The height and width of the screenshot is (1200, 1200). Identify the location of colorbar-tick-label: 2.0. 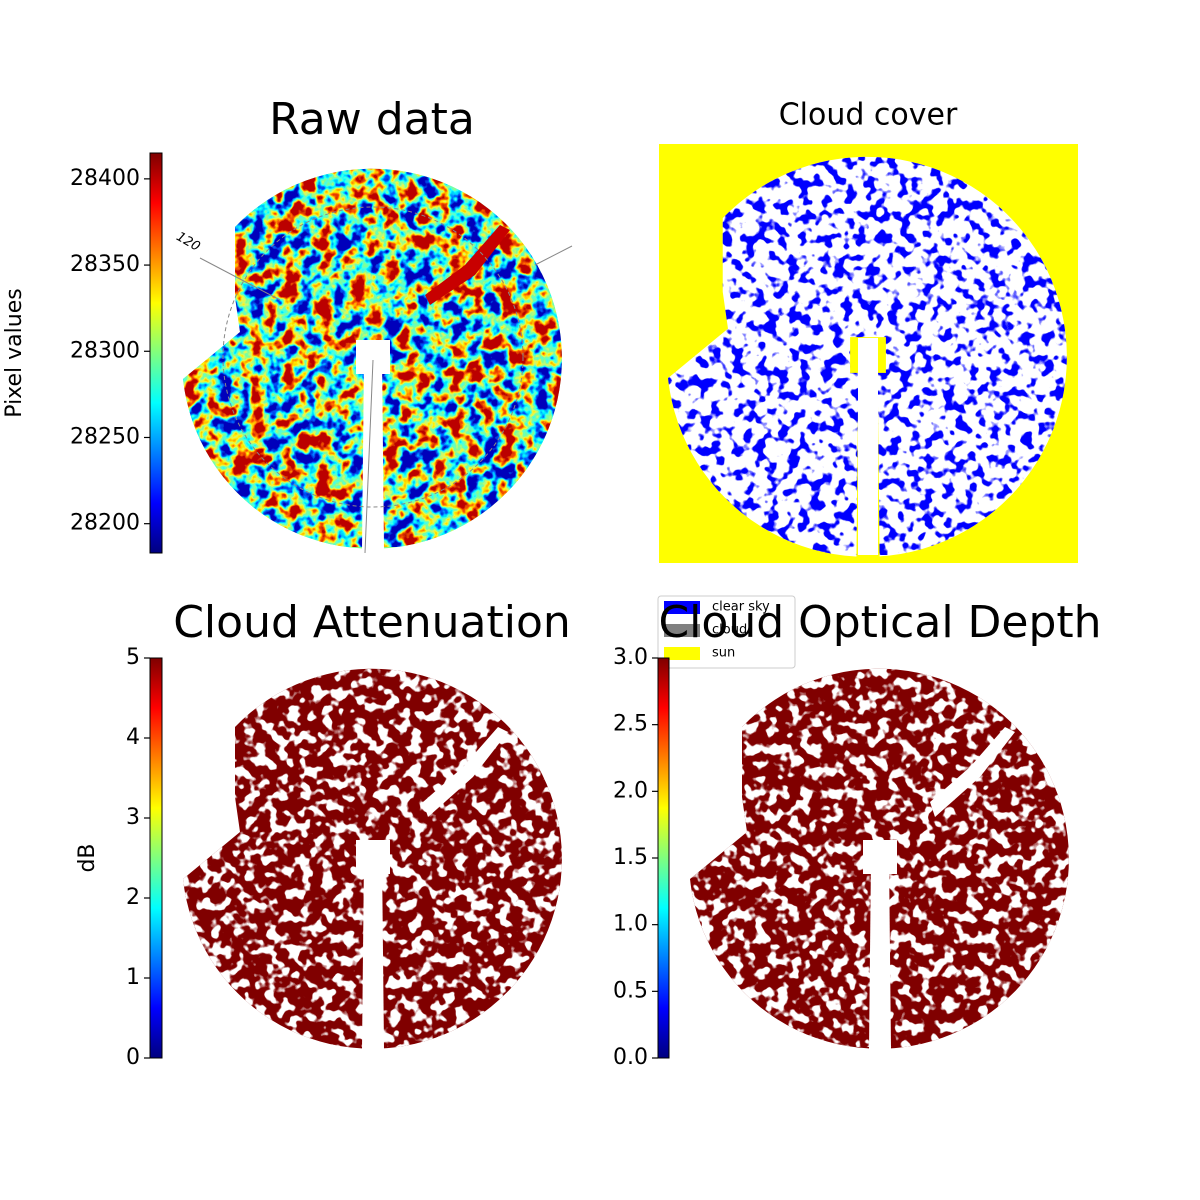
(630, 790).